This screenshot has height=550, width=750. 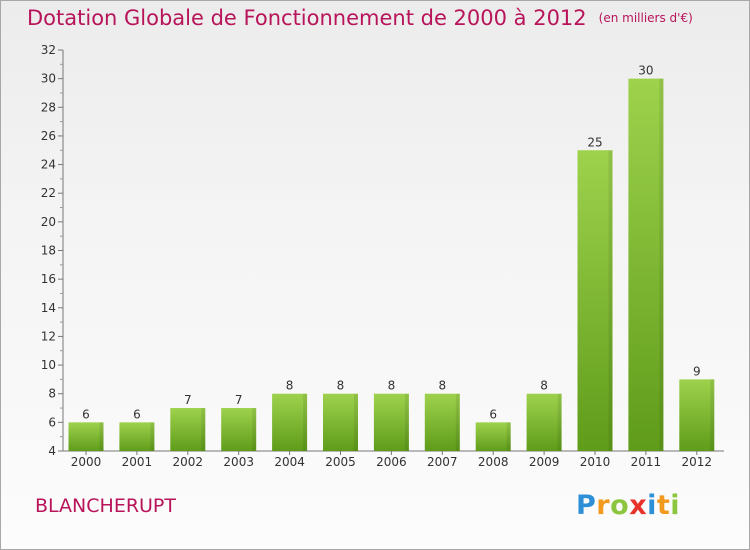 I want to click on y-tick-label: 8, so click(x=52, y=394).